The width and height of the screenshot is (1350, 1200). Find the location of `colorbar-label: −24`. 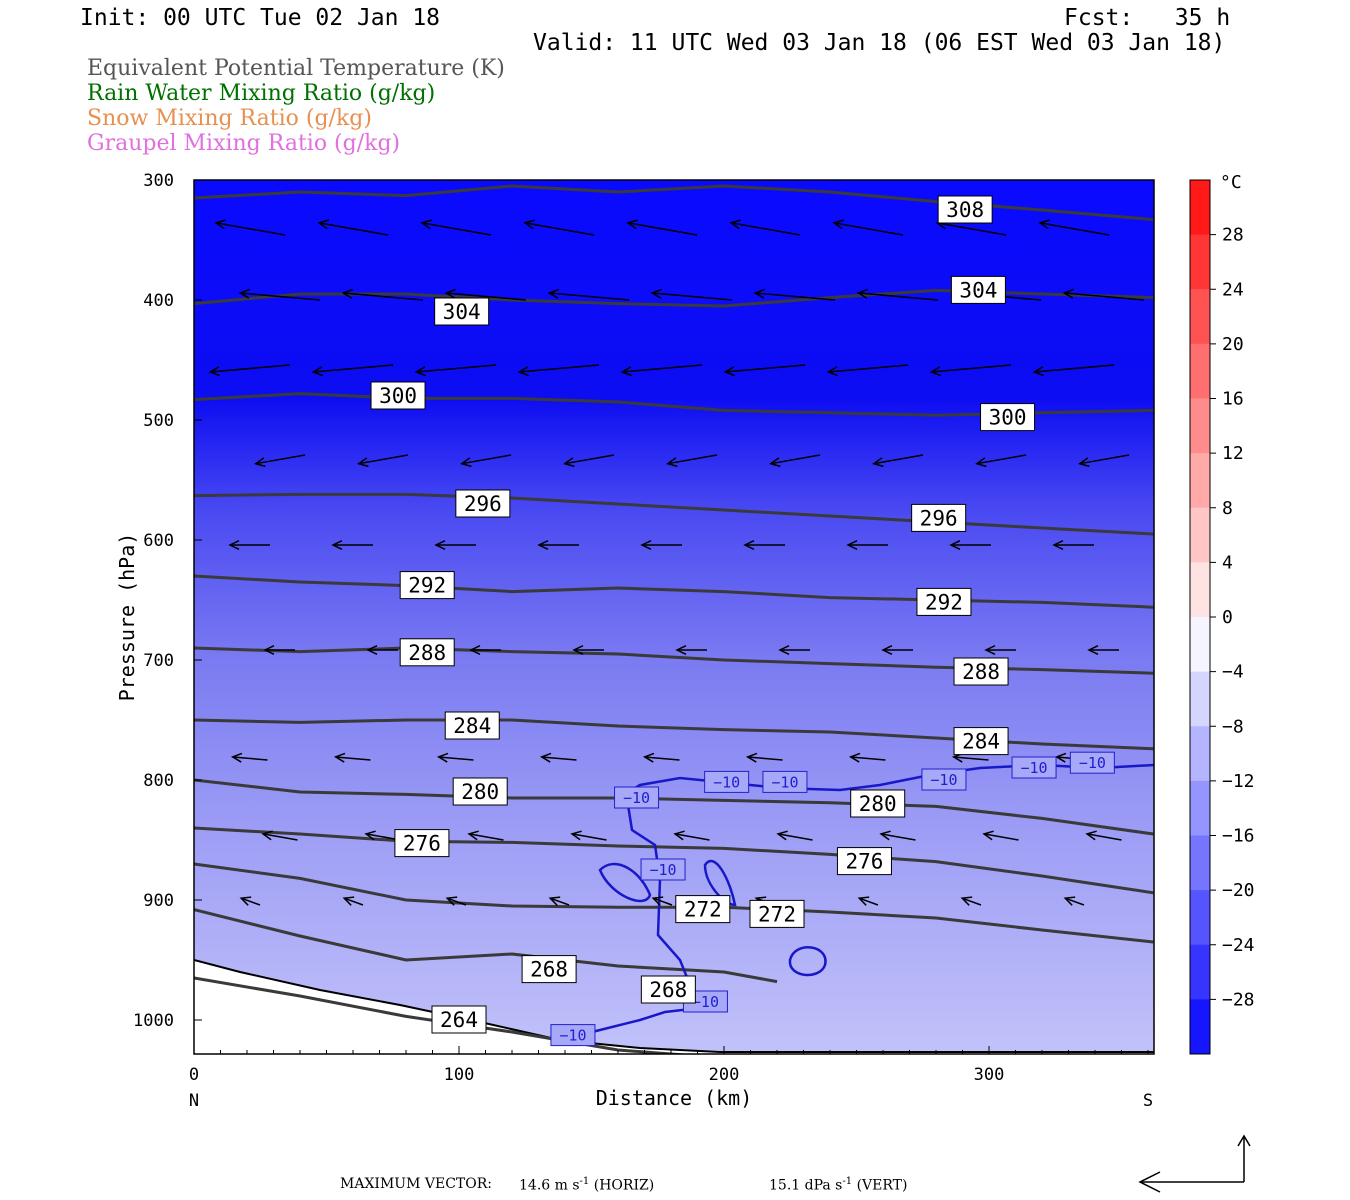

colorbar-label: −24 is located at coordinates (1238, 945).